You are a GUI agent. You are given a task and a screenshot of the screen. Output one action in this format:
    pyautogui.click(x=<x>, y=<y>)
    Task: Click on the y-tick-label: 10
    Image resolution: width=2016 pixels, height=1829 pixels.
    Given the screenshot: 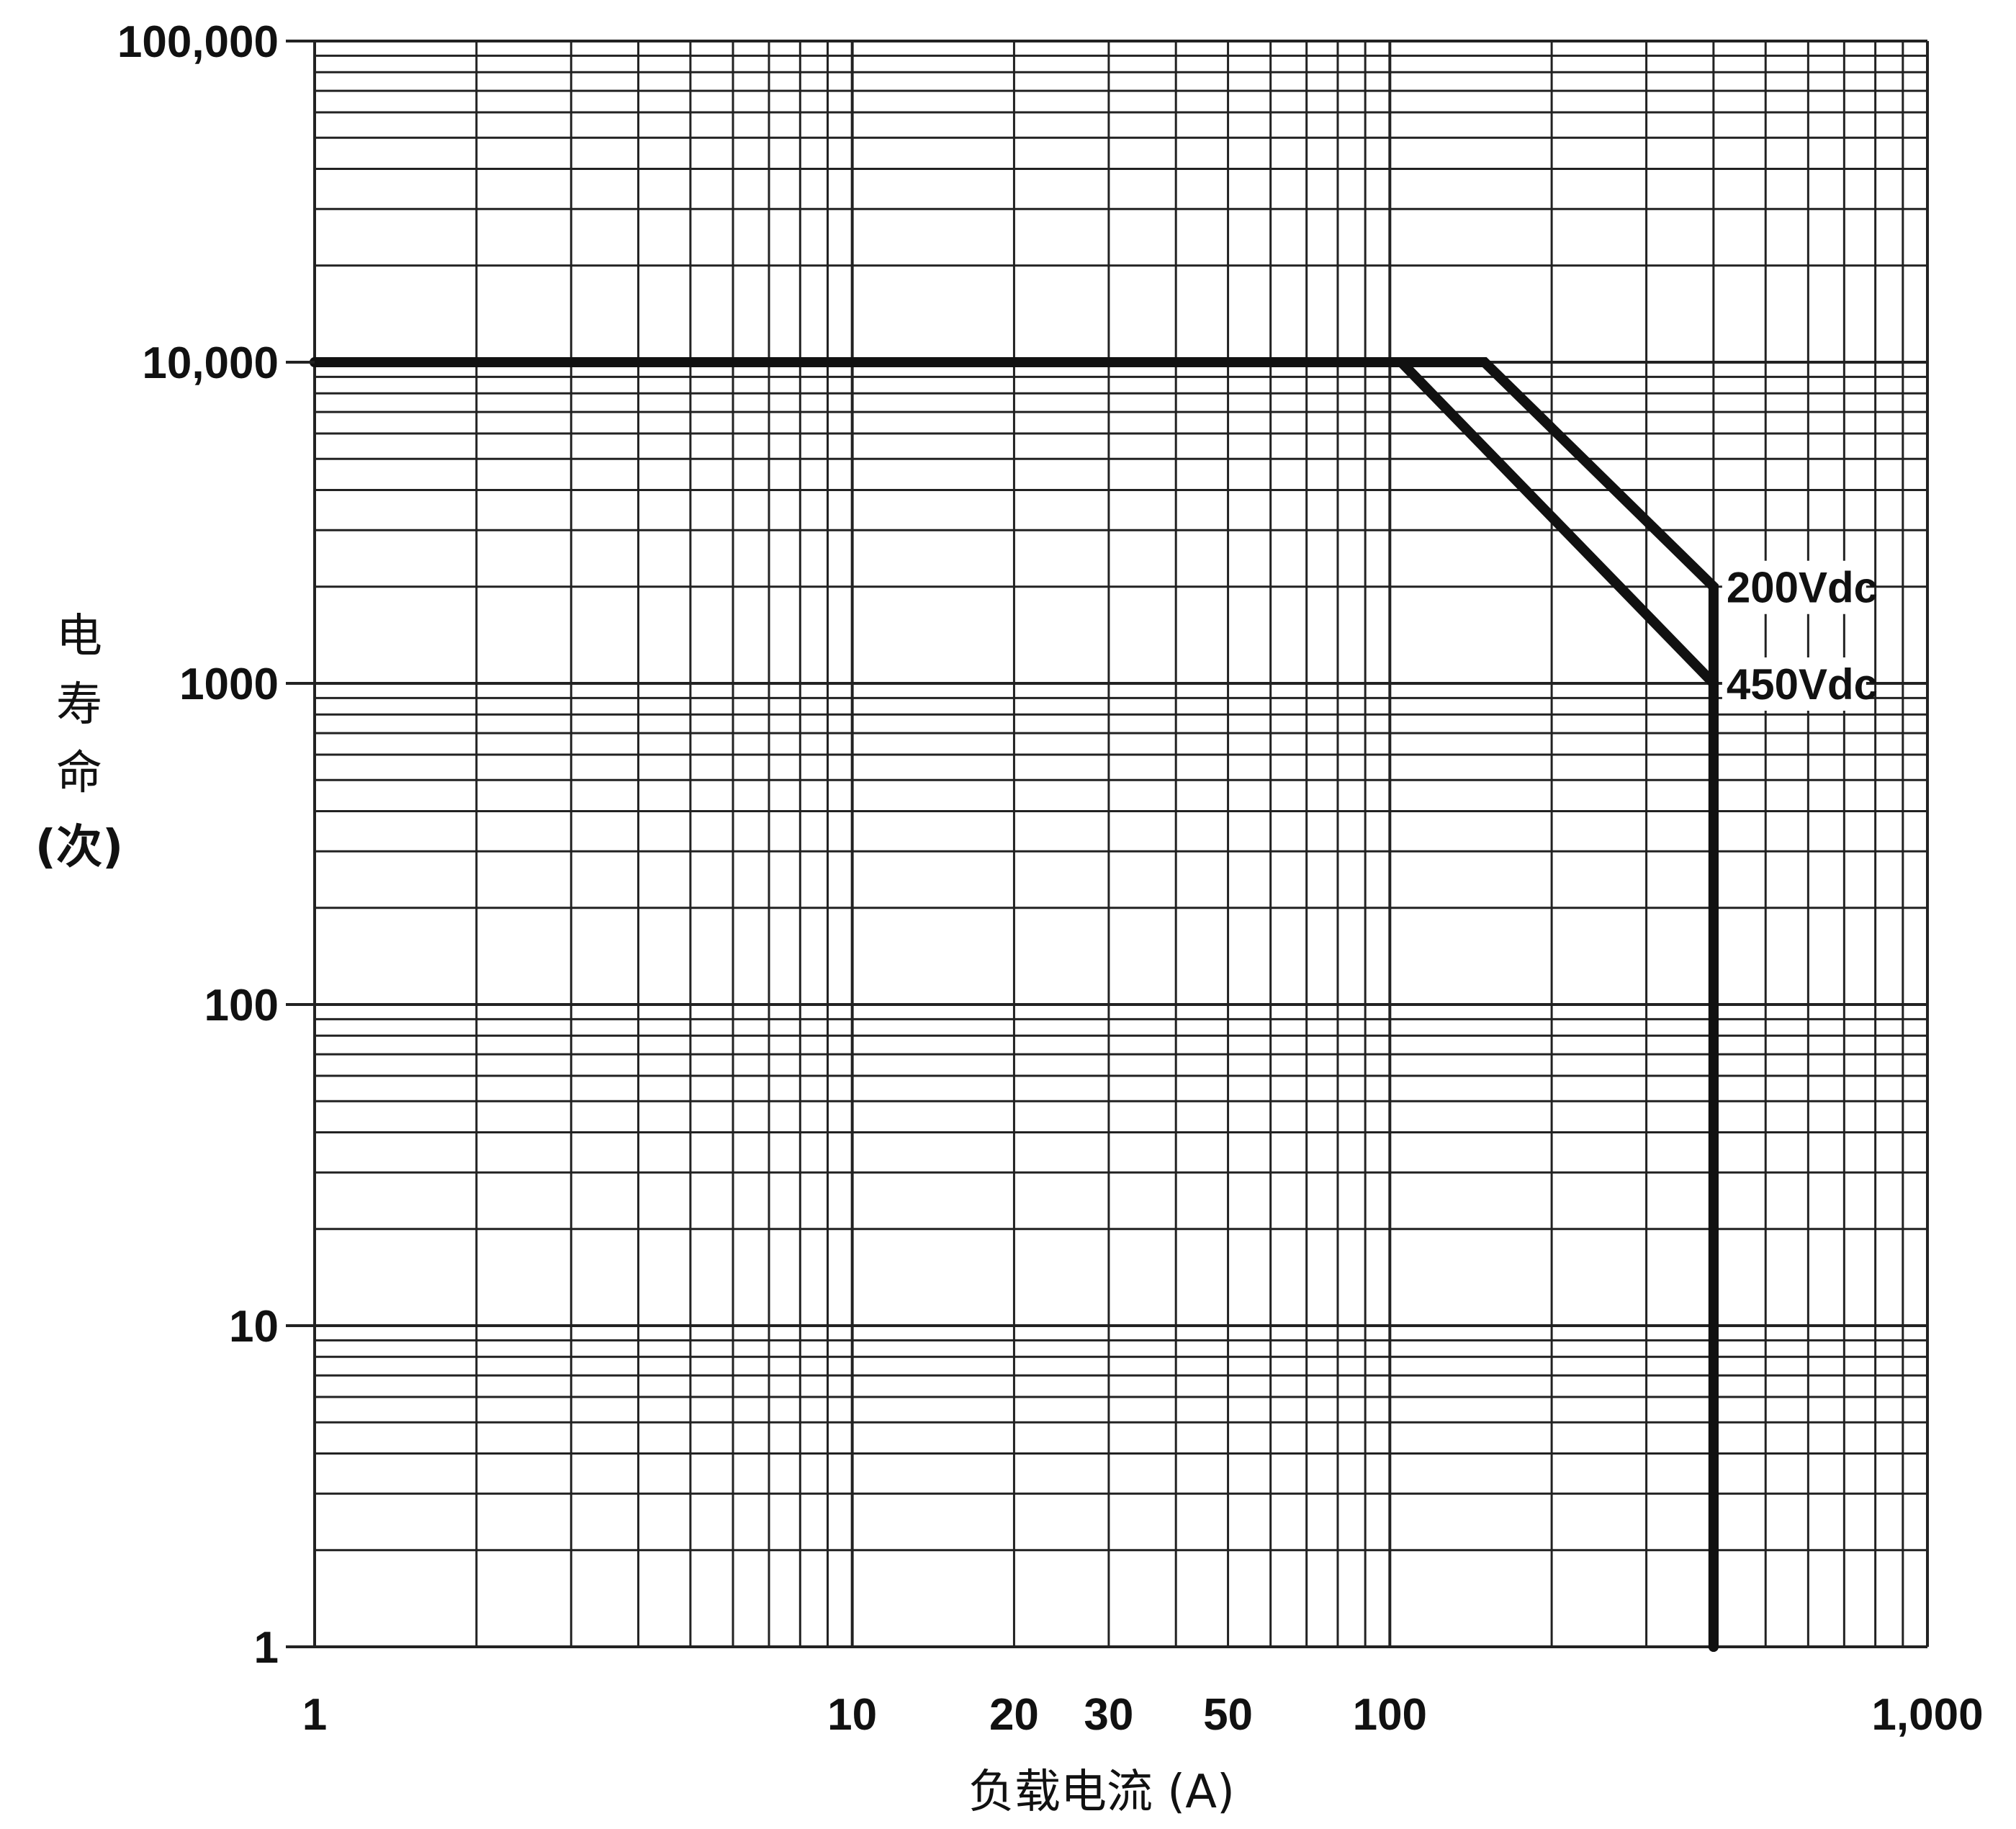 What is the action you would take?
    pyautogui.click(x=254, y=1327)
    